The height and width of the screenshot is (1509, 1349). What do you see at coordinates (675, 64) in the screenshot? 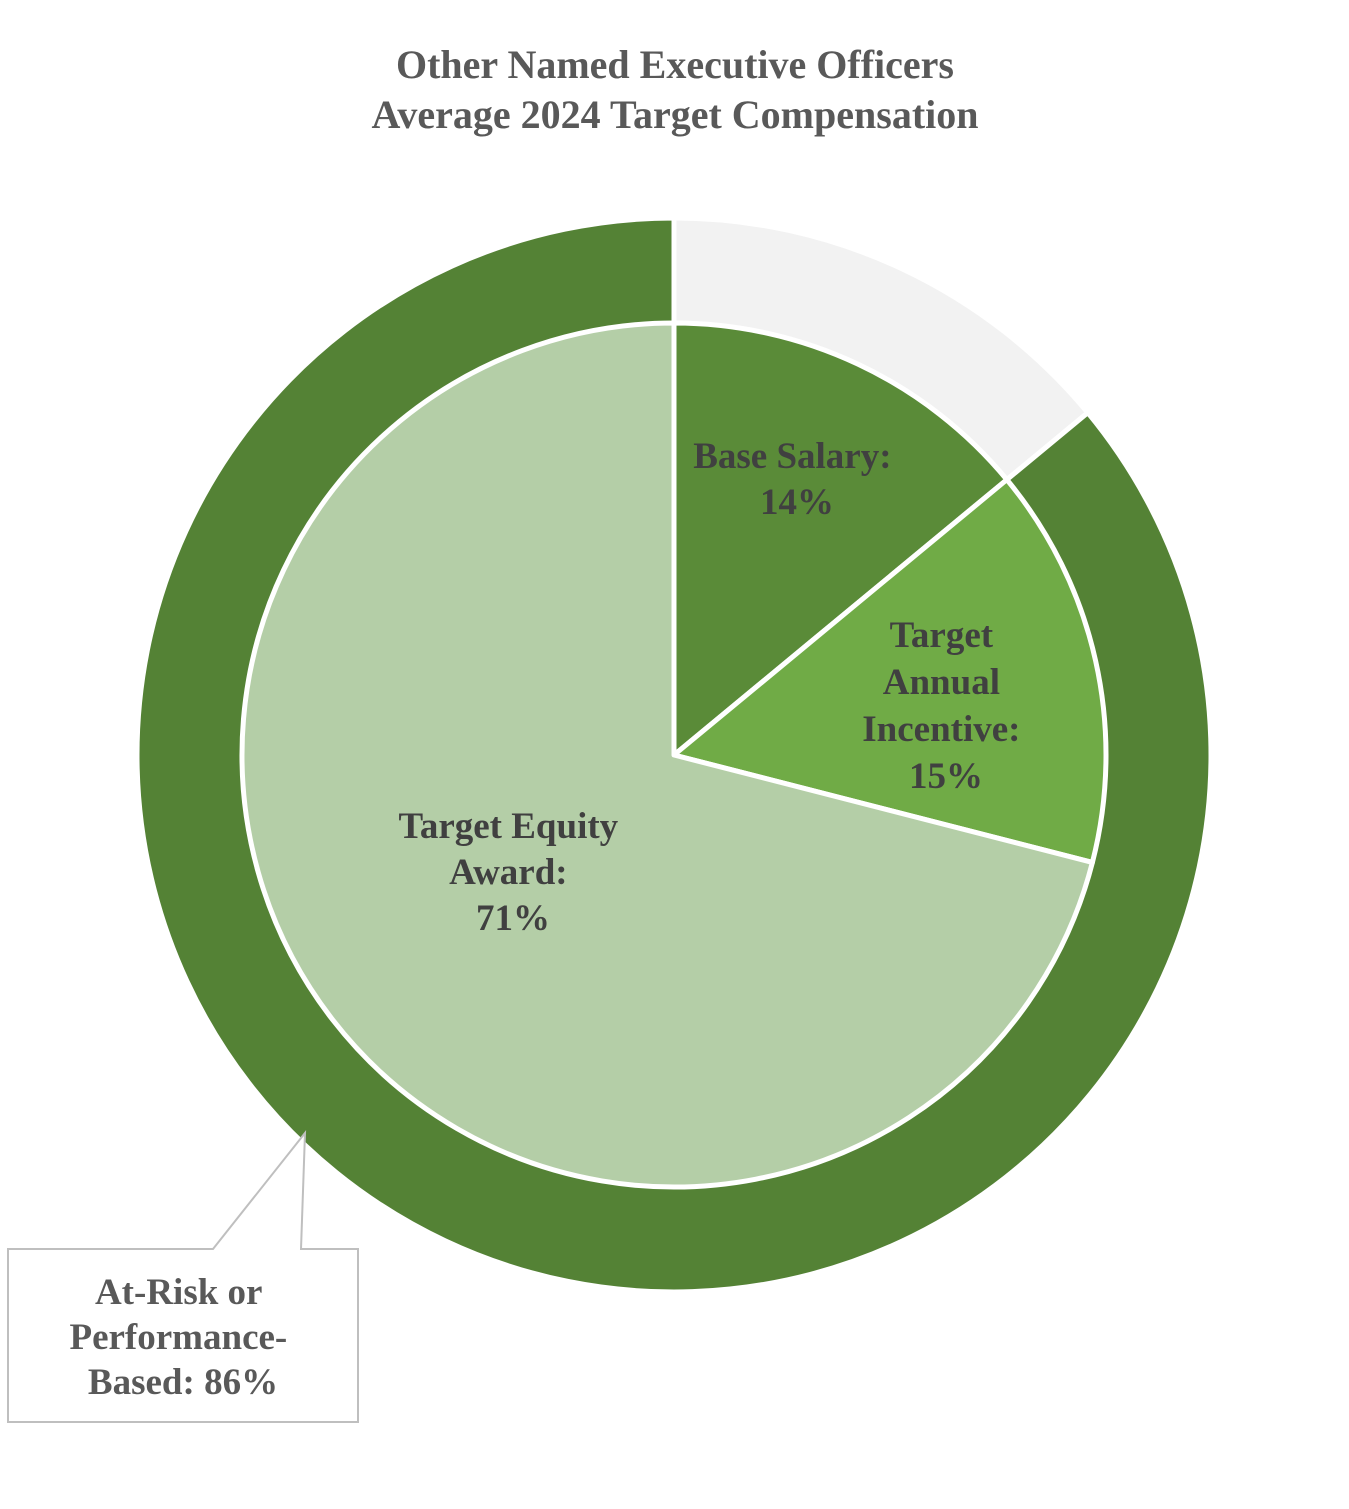
I see `chart-title-line-1: Other Named Executive Officers` at bounding box center [675, 64].